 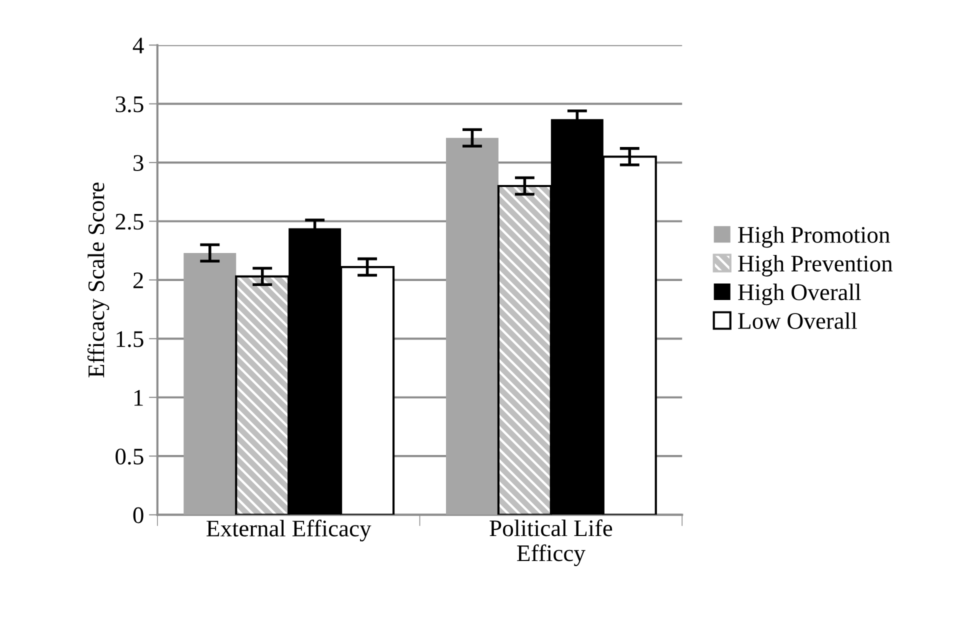 I want to click on x-tick-label: External Efficacy, so click(x=289, y=531).